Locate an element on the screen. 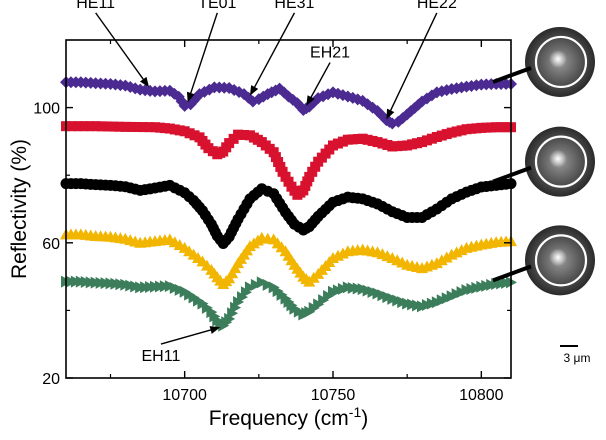  x-axis-label-main: Frequency (cm is located at coordinates (279, 418).